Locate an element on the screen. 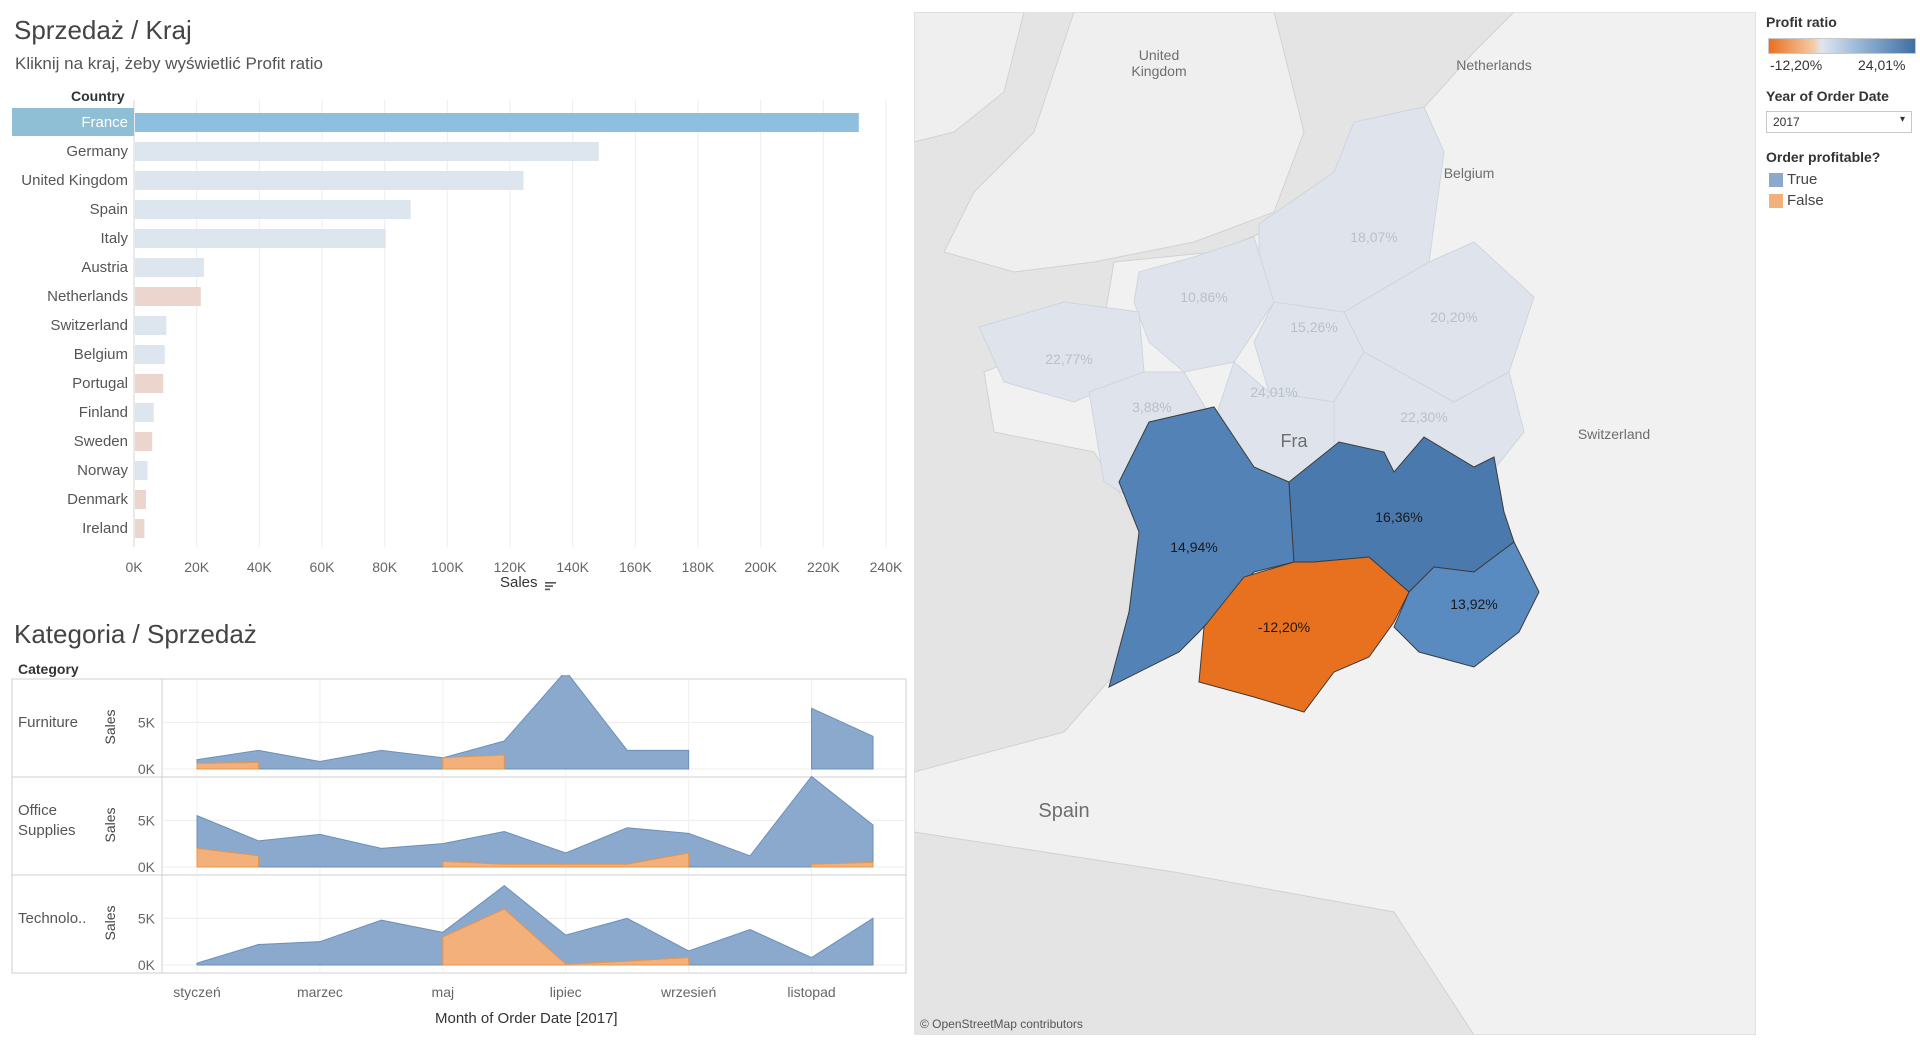 The image size is (1920, 1043). month-tick-label: lipiec is located at coordinates (566, 992).